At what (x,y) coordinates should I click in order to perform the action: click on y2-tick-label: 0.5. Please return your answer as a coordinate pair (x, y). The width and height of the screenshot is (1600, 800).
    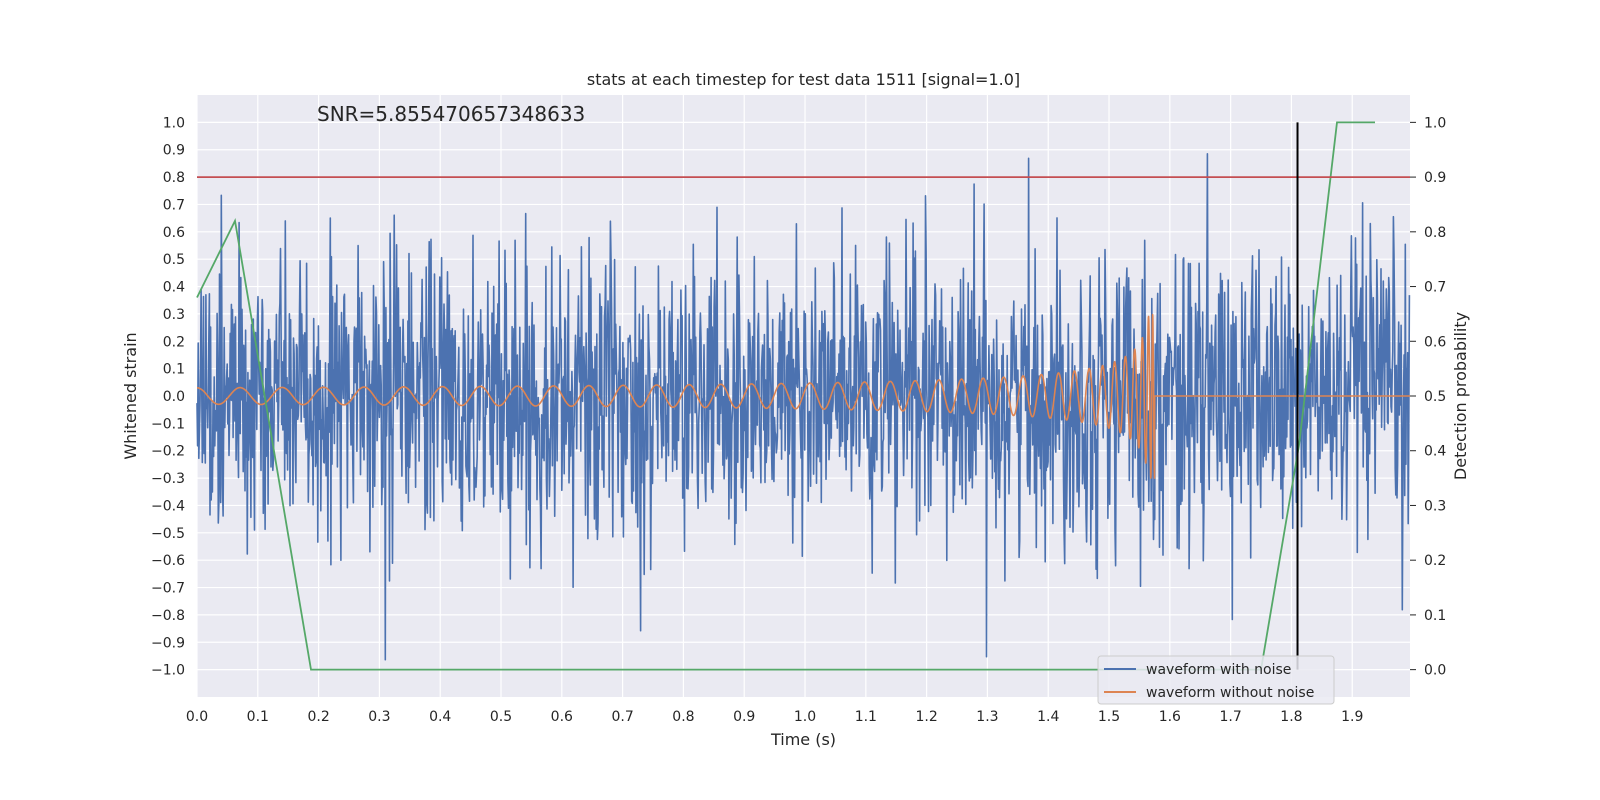
    Looking at the image, I should click on (1435, 397).